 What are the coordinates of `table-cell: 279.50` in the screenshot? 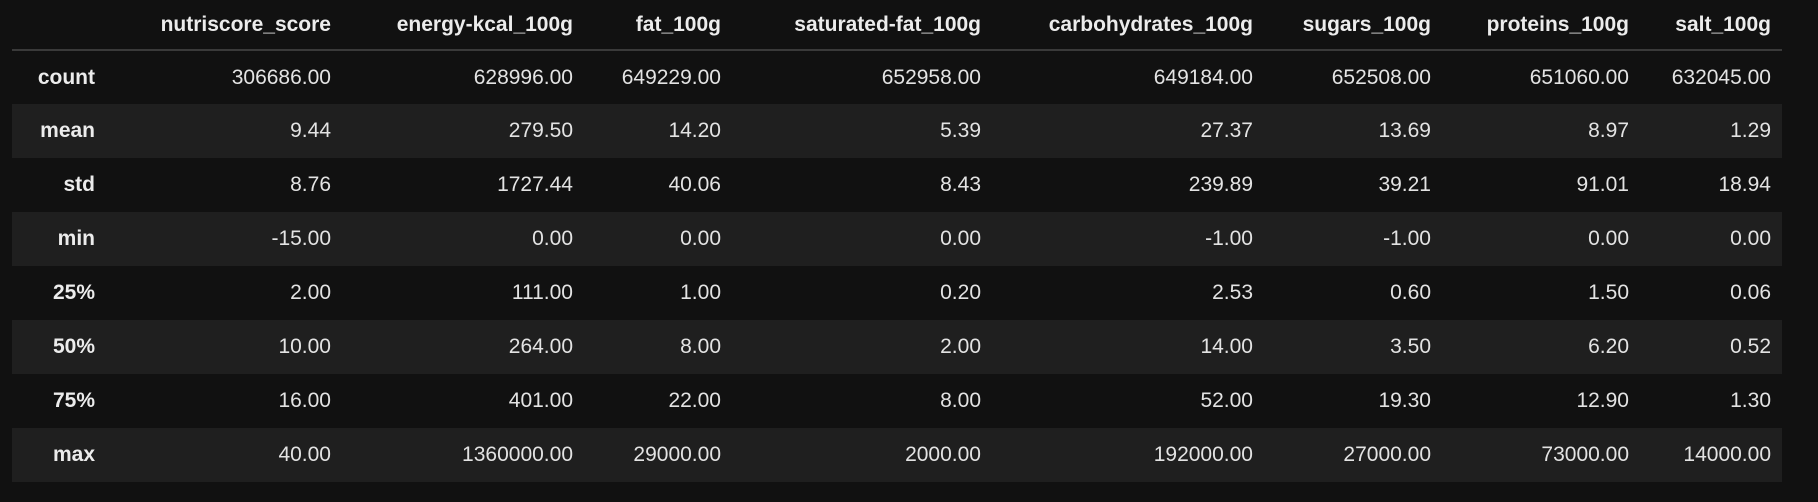 It's located at (540, 130).